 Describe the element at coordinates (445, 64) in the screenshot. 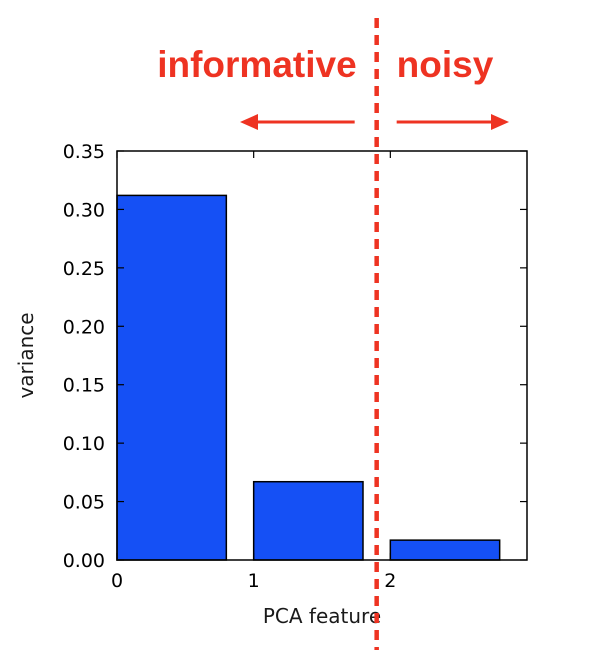

I see `noisy-label: noisy` at that location.